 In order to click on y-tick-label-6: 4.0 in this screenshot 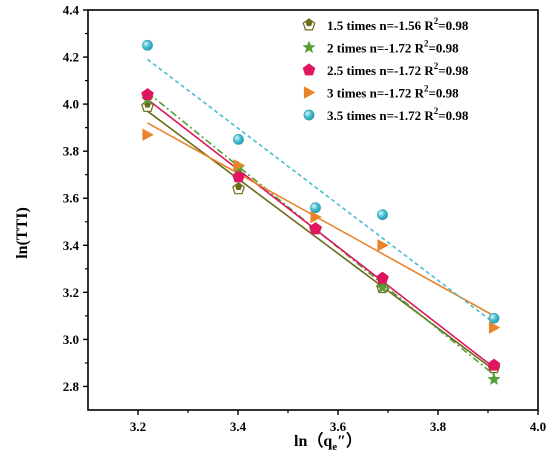, I will do `click(71, 104)`.